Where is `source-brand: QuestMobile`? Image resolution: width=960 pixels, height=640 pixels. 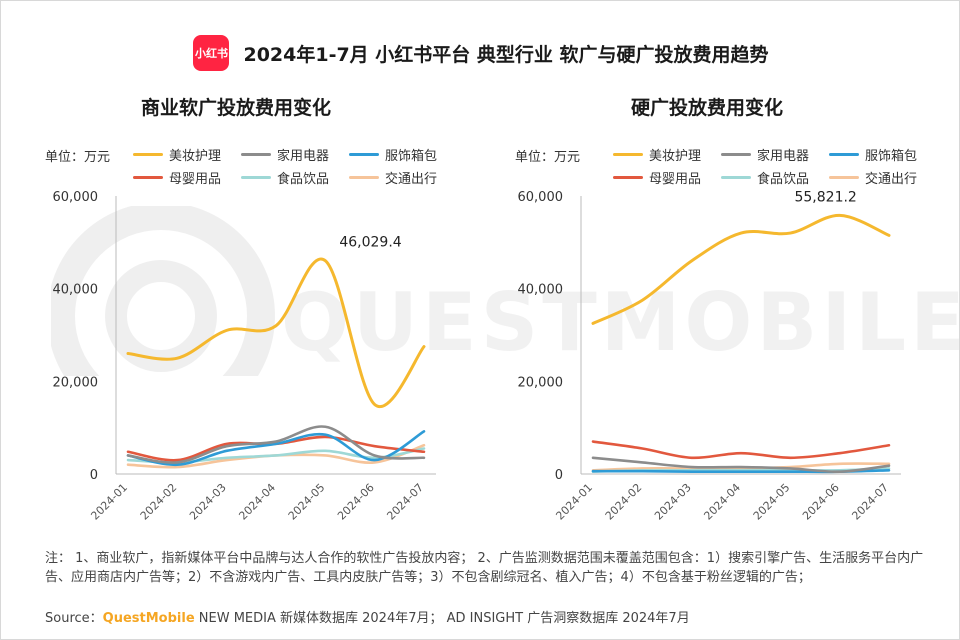
source-brand: QuestMobile is located at coordinates (148, 618).